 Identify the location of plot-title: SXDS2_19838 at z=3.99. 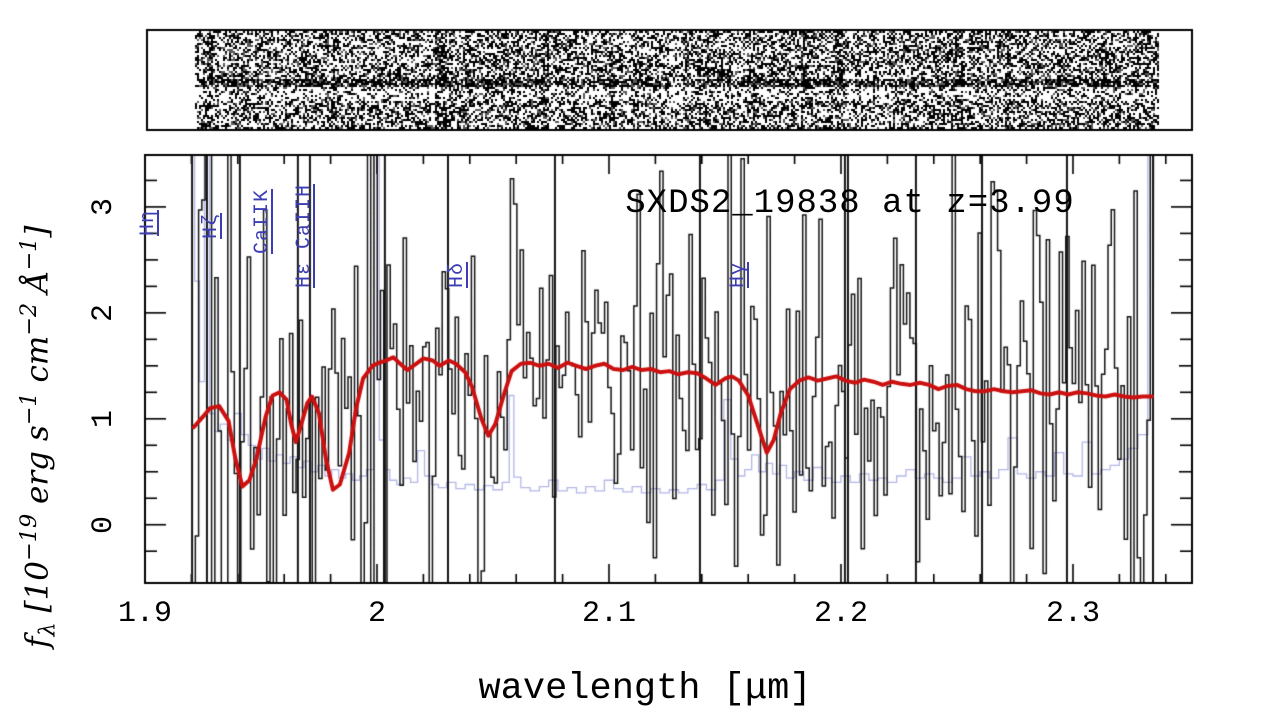
(850, 204).